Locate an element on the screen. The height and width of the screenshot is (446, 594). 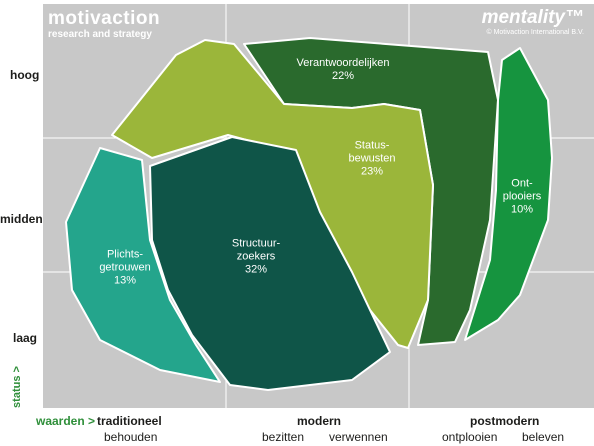
mentality-logo-name: mentality™ is located at coordinates (532, 17).